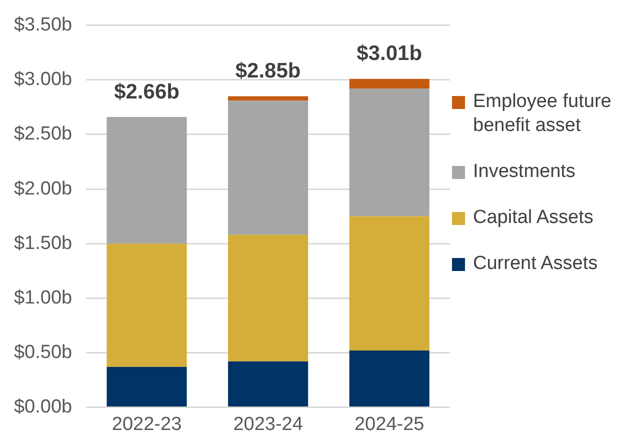 Image resolution: width=639 pixels, height=442 pixels. Describe the element at coordinates (43, 297) in the screenshot. I see `y-tick-label: $1.00b` at that location.